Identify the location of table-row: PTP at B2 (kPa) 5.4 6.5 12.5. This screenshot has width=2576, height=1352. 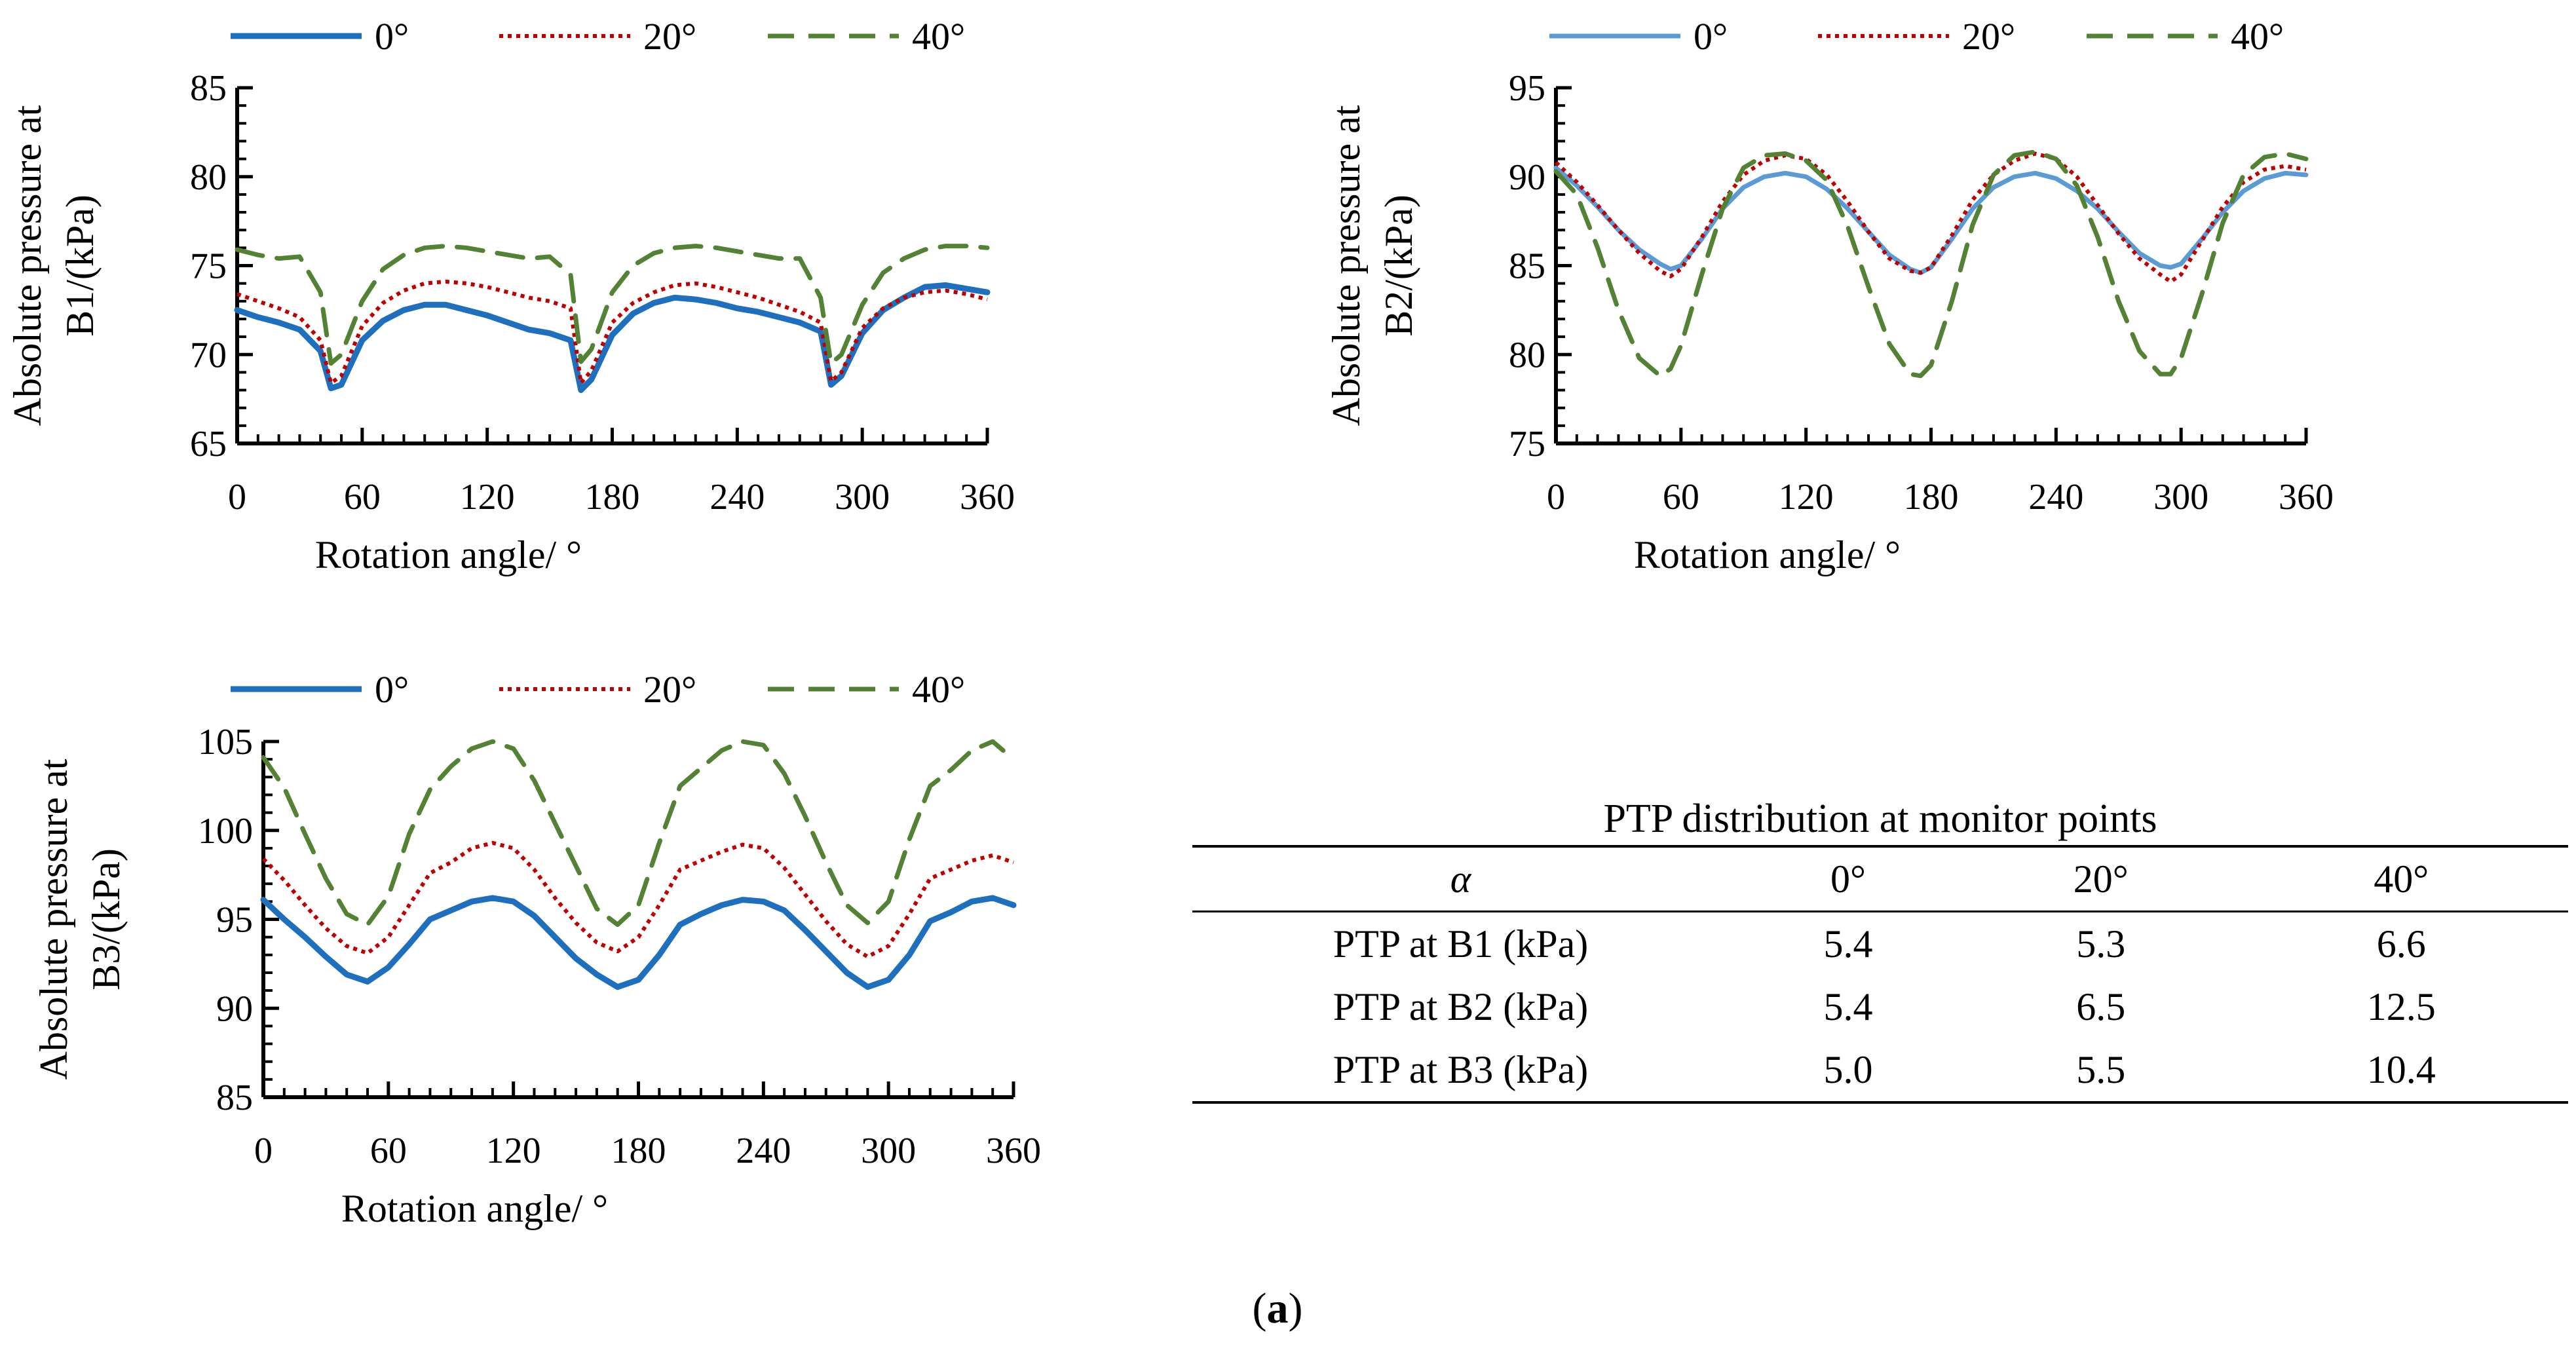
(1880, 1007).